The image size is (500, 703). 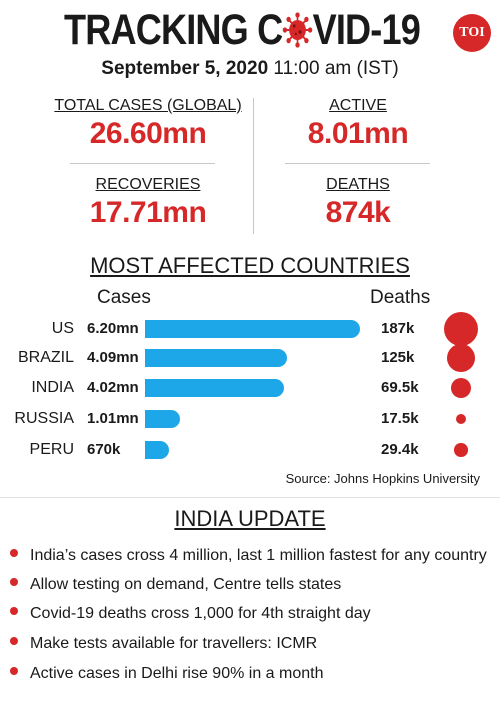 I want to click on stat-label: ACTIVE, so click(x=358, y=105).